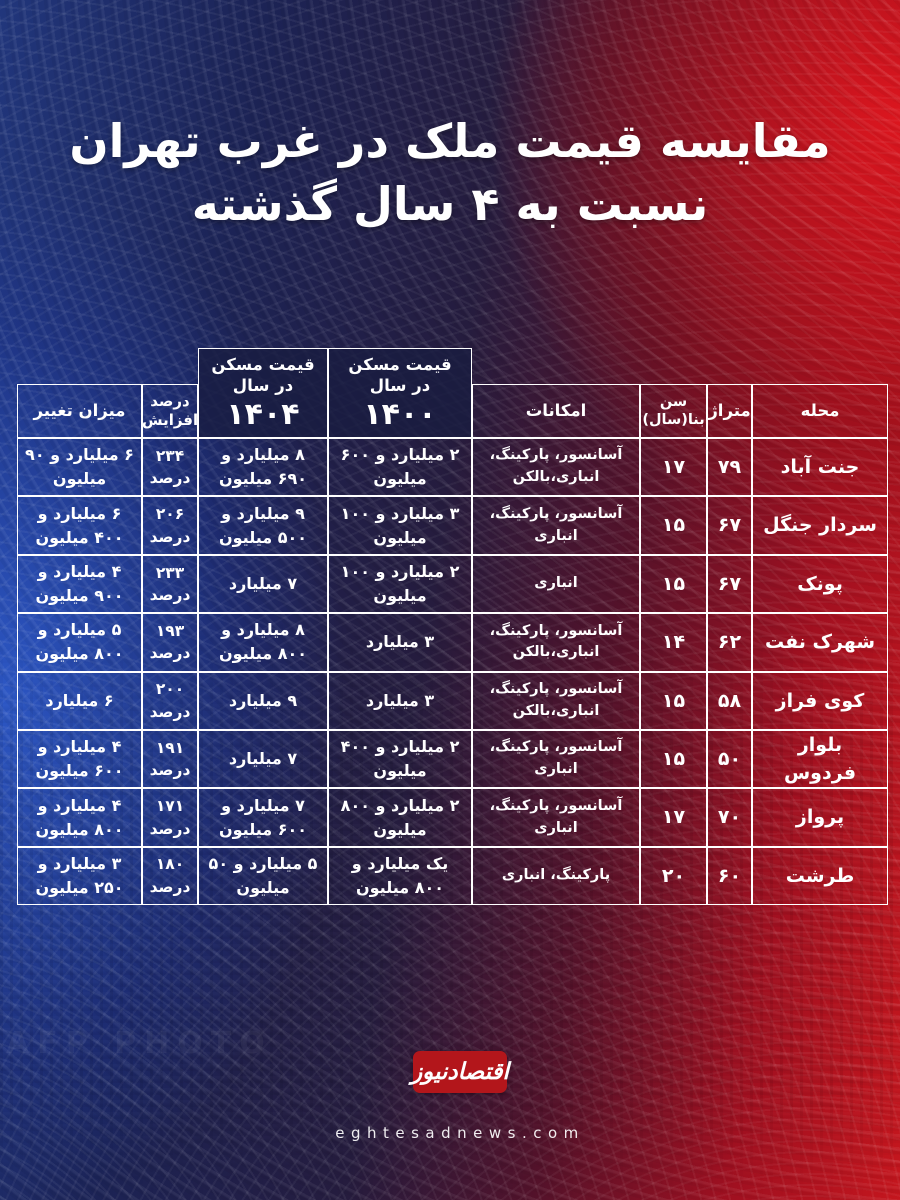  What do you see at coordinates (820, 584) in the screenshot?
I see `neighborhood-cell: پونک` at bounding box center [820, 584].